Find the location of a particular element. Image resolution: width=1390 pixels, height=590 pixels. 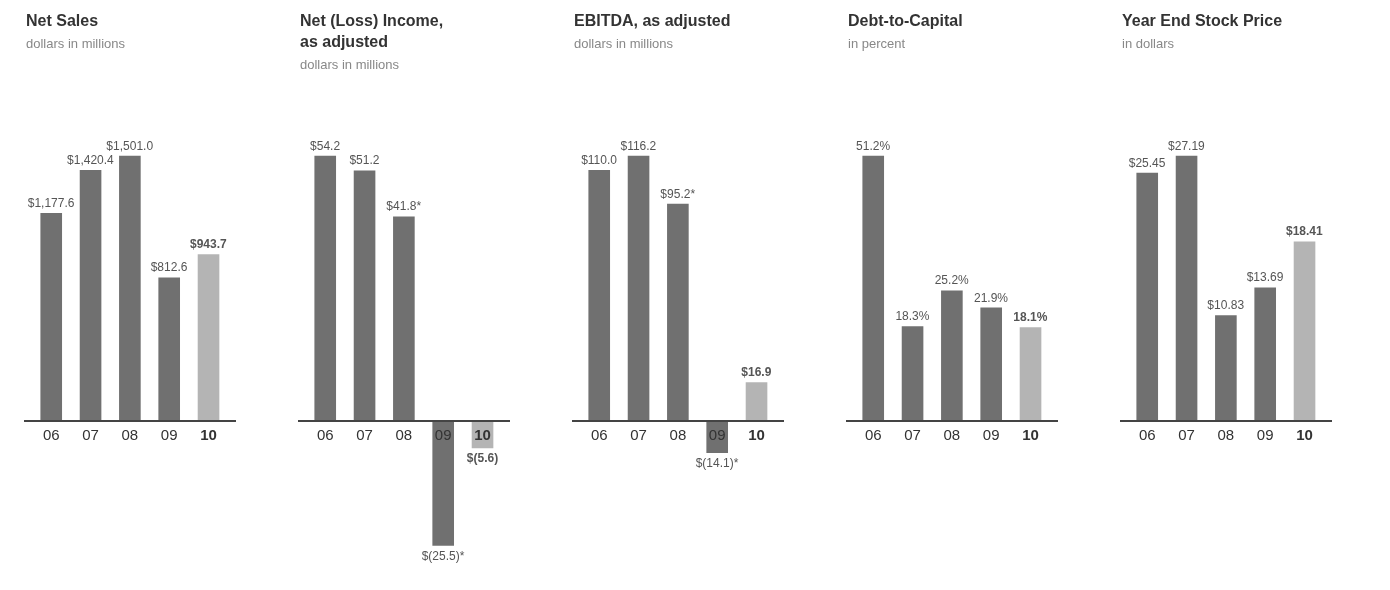

data-label: 21.9% is located at coordinates (991, 297).